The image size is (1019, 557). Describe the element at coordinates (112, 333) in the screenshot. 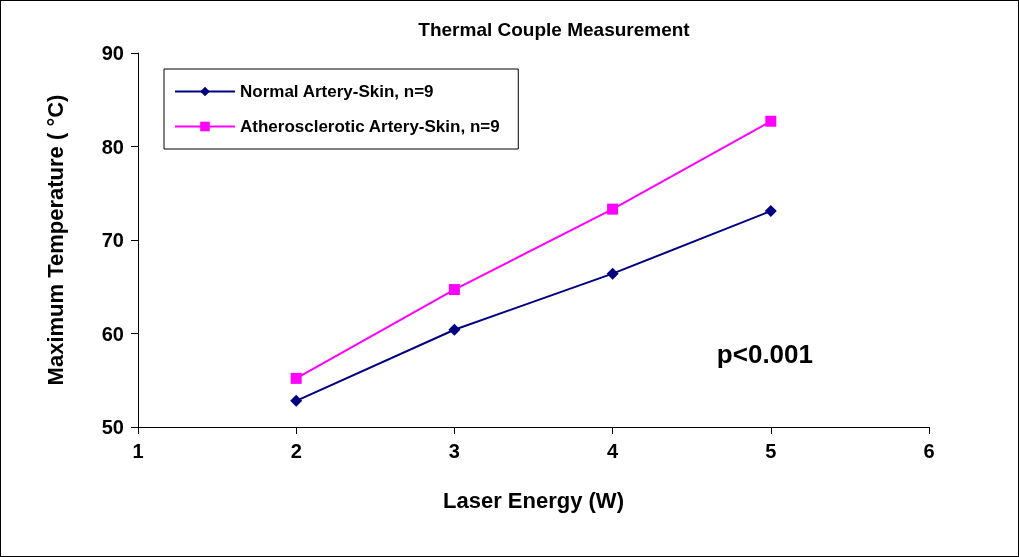

I see `y-tick-label: 60` at that location.